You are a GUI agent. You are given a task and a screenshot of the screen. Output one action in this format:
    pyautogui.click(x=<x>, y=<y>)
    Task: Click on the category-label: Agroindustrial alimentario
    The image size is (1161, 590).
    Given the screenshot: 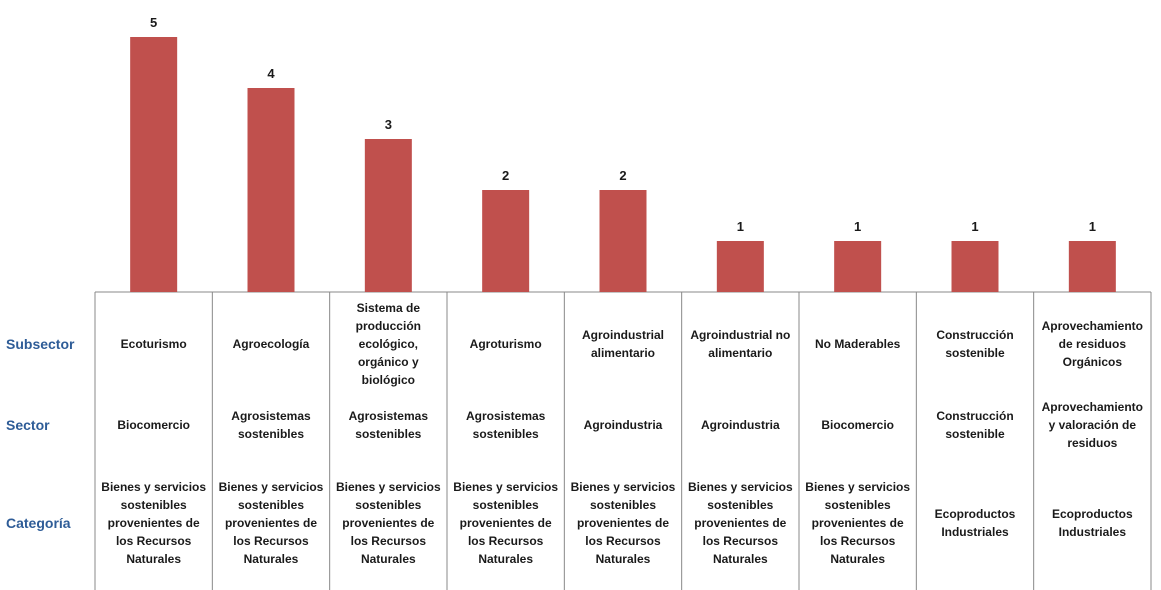 What is the action you would take?
    pyautogui.click(x=622, y=343)
    